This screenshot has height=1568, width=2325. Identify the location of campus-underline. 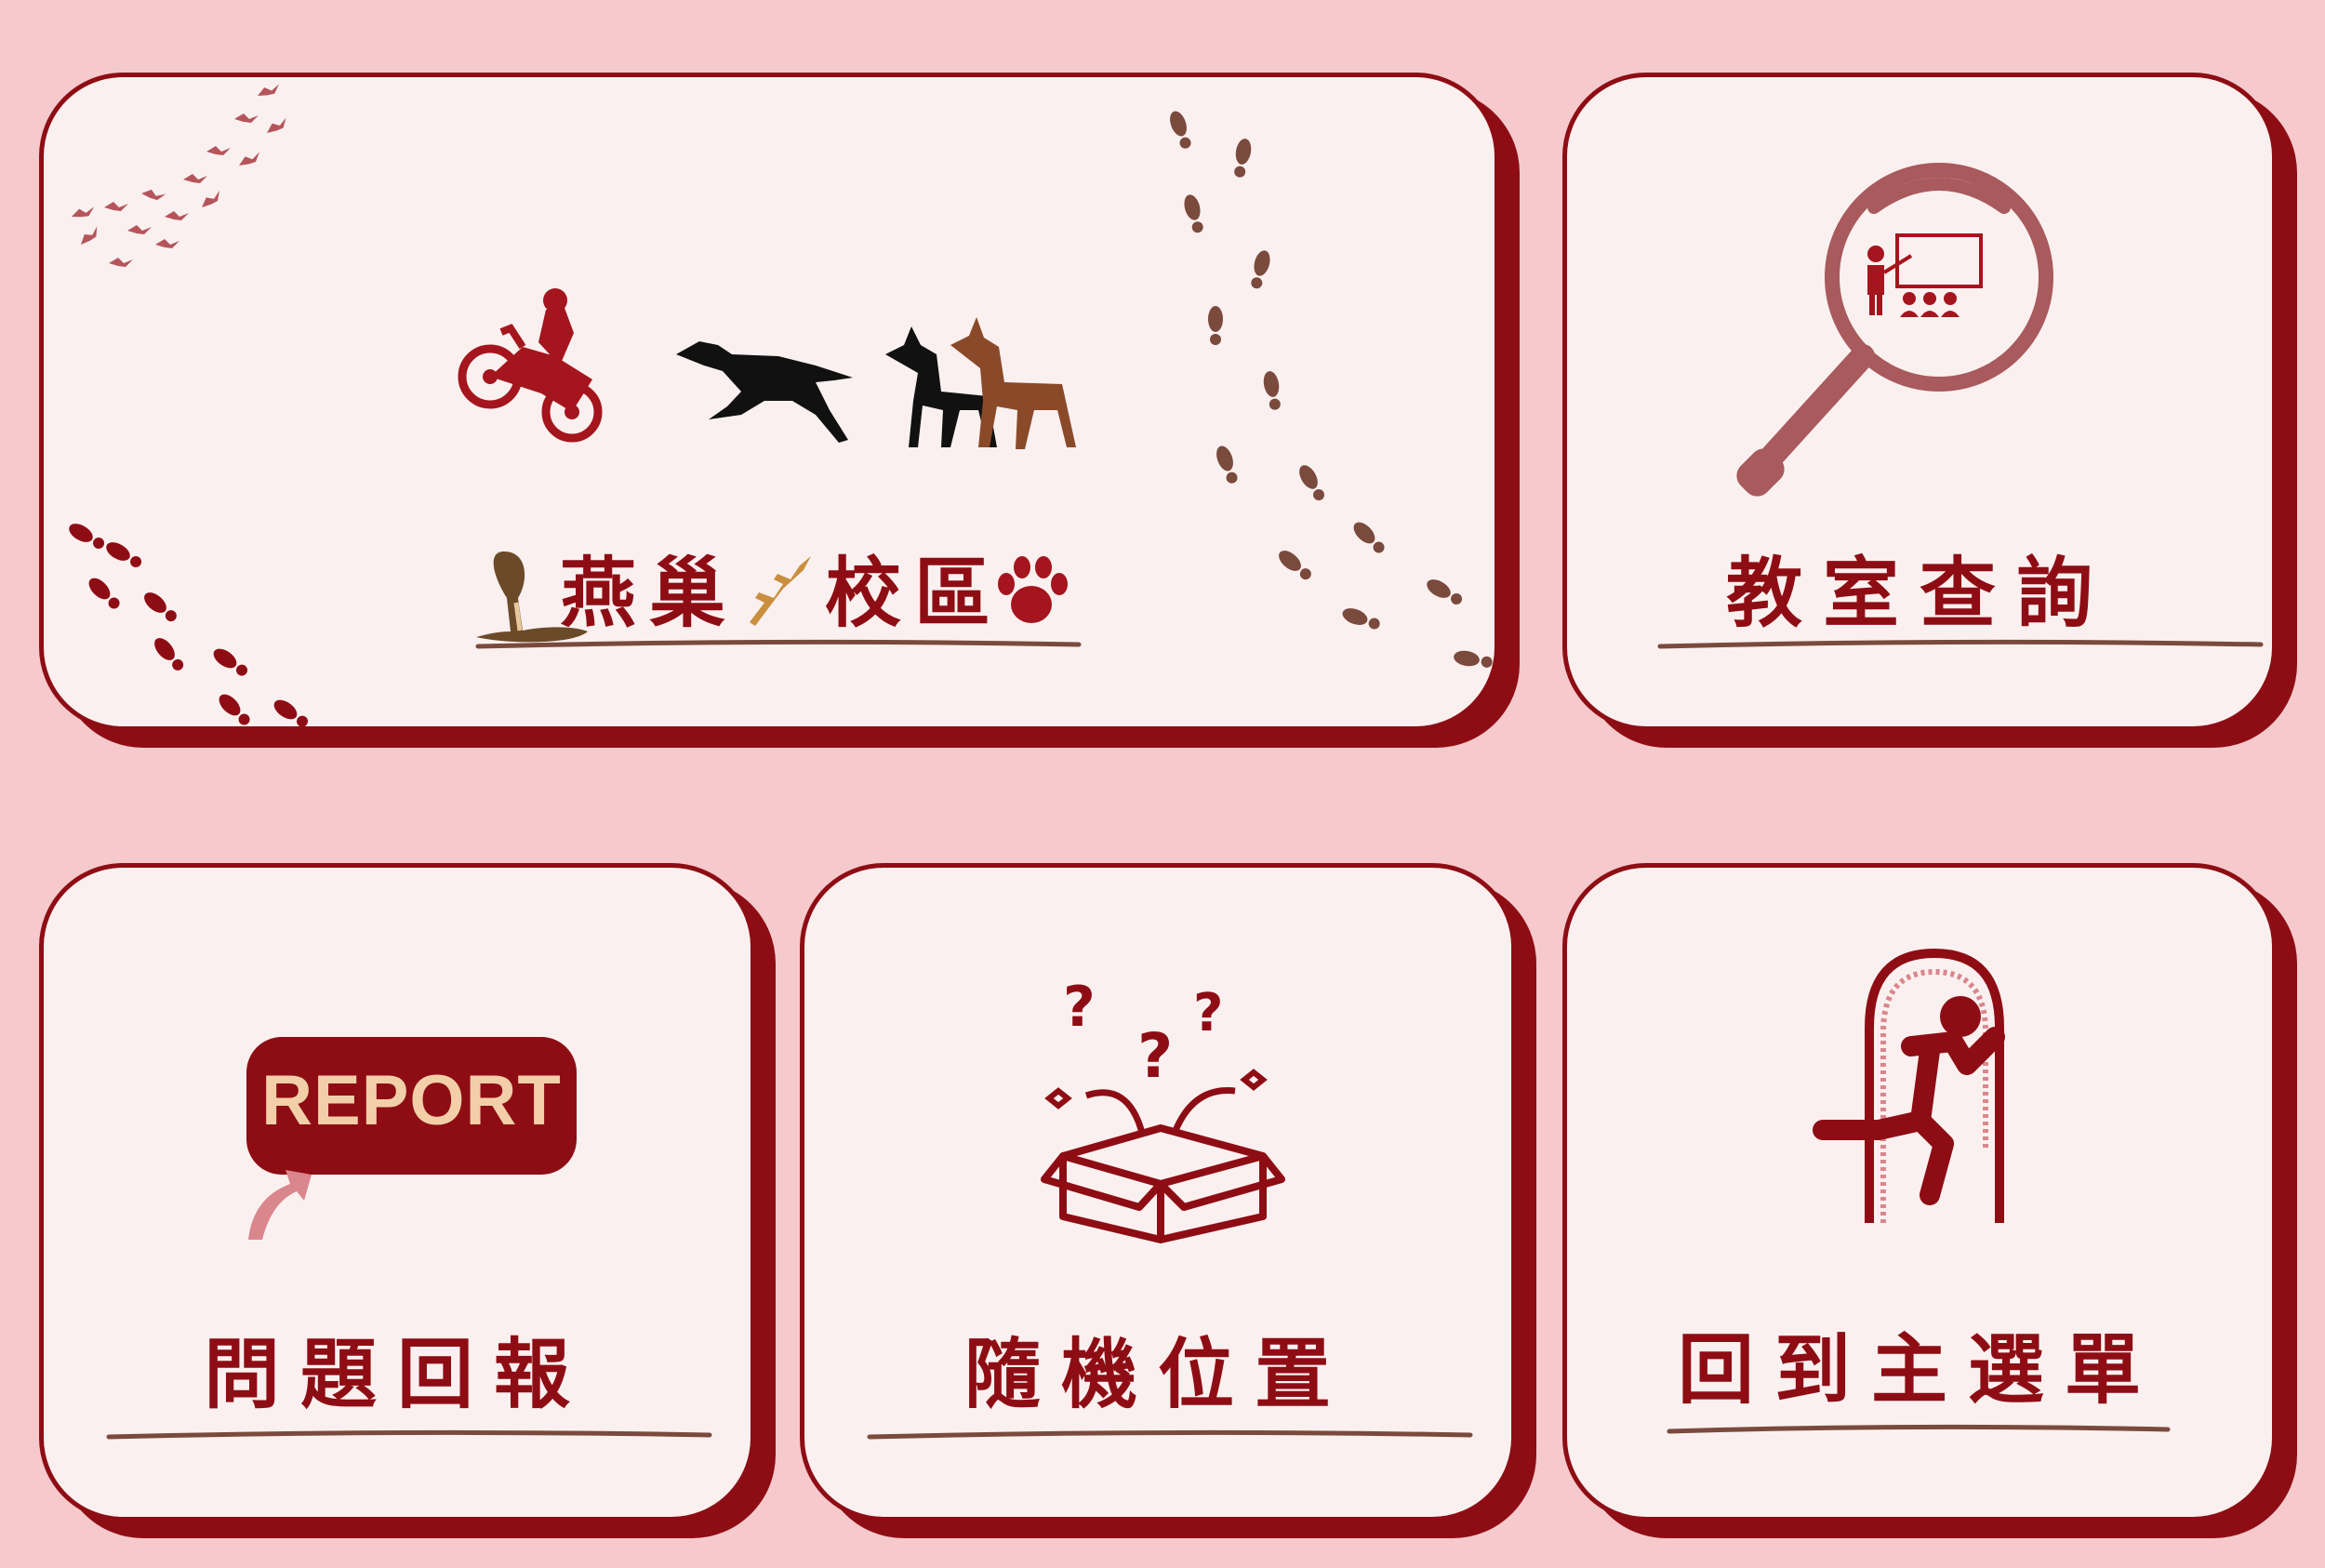
(778, 644).